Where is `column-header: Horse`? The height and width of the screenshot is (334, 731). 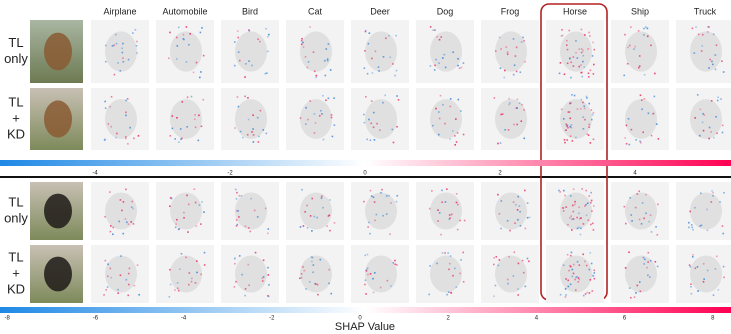 column-header: Horse is located at coordinates (575, 11).